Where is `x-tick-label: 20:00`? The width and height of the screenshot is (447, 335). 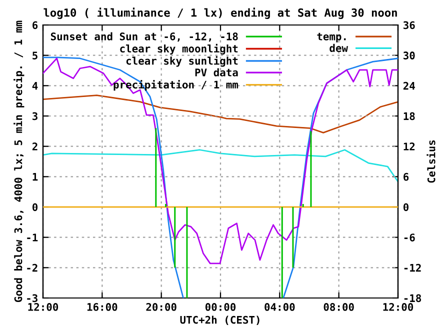
x-tick-label: 20:00 is located at coordinates (161, 307).